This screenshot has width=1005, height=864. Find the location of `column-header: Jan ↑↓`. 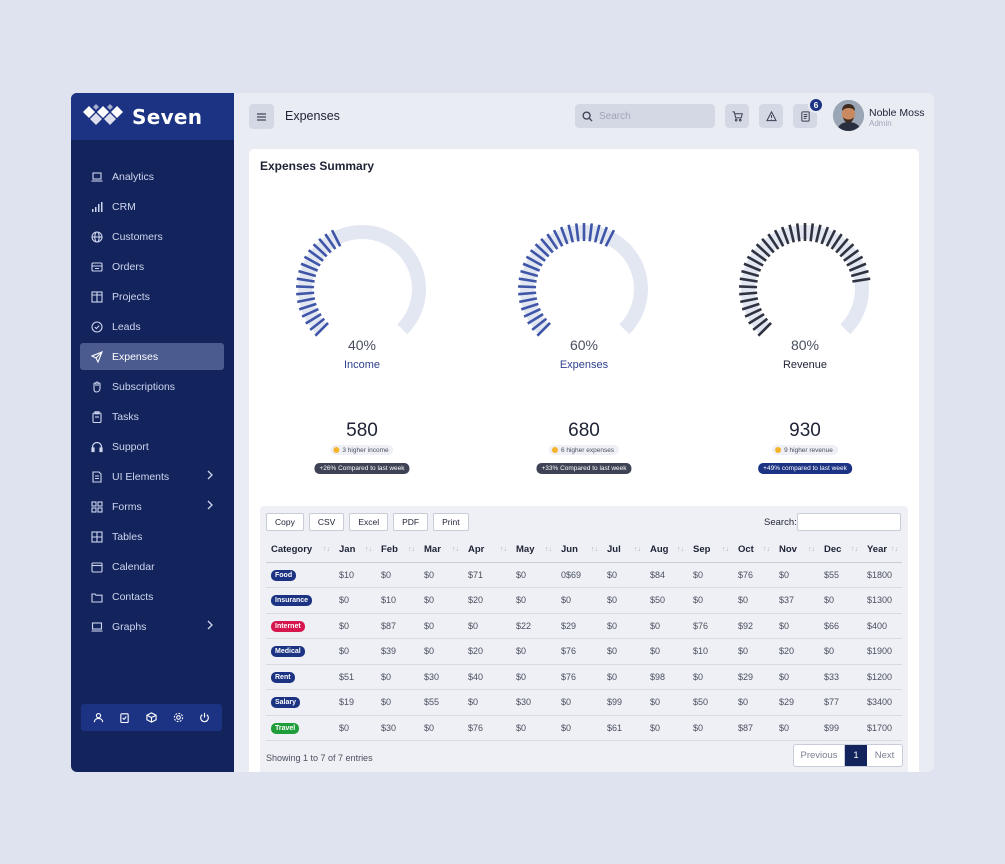

column-header: Jan ↑↓ is located at coordinates (355, 550).